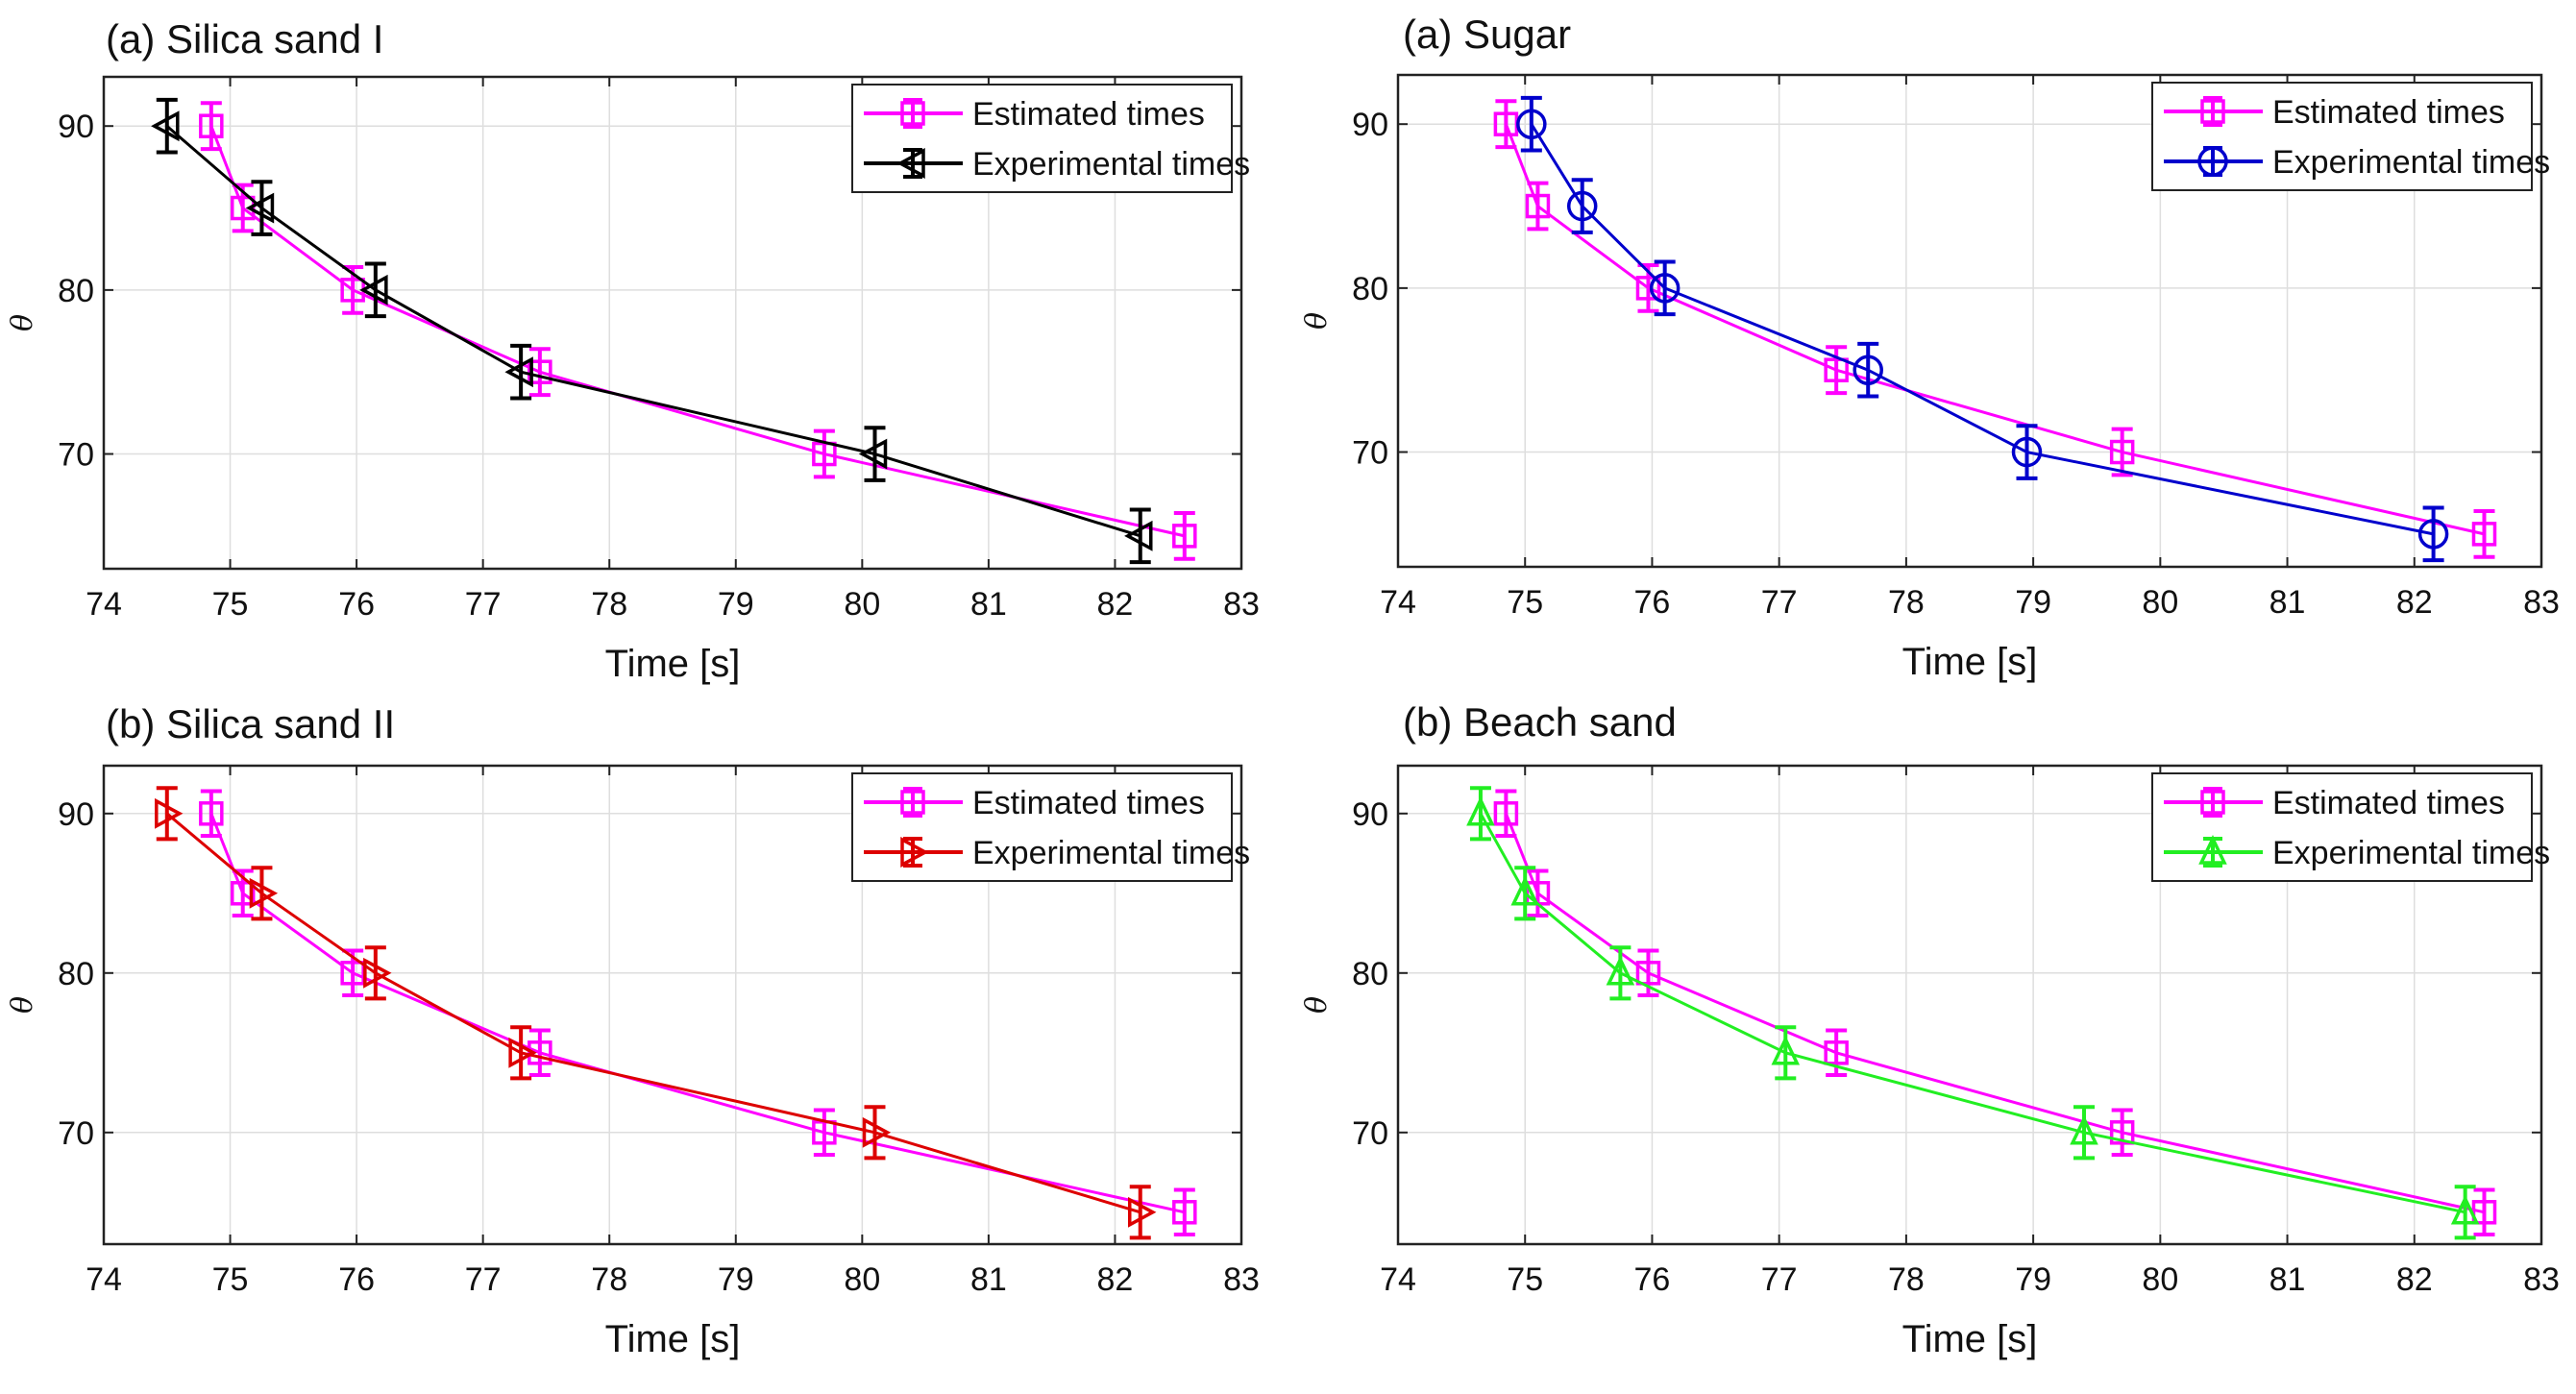 The width and height of the screenshot is (2576, 1394). What do you see at coordinates (1487, 34) in the screenshot?
I see `chart-title: (a) Sugar` at bounding box center [1487, 34].